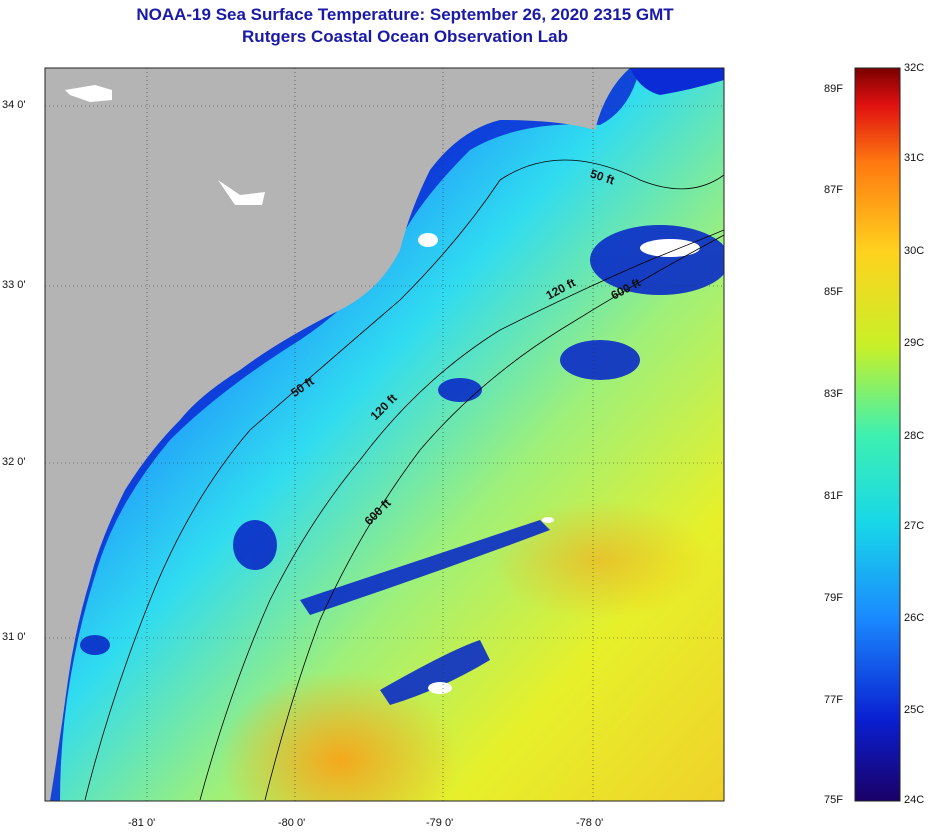  I want to click on coastal-water, so click(677, 81).